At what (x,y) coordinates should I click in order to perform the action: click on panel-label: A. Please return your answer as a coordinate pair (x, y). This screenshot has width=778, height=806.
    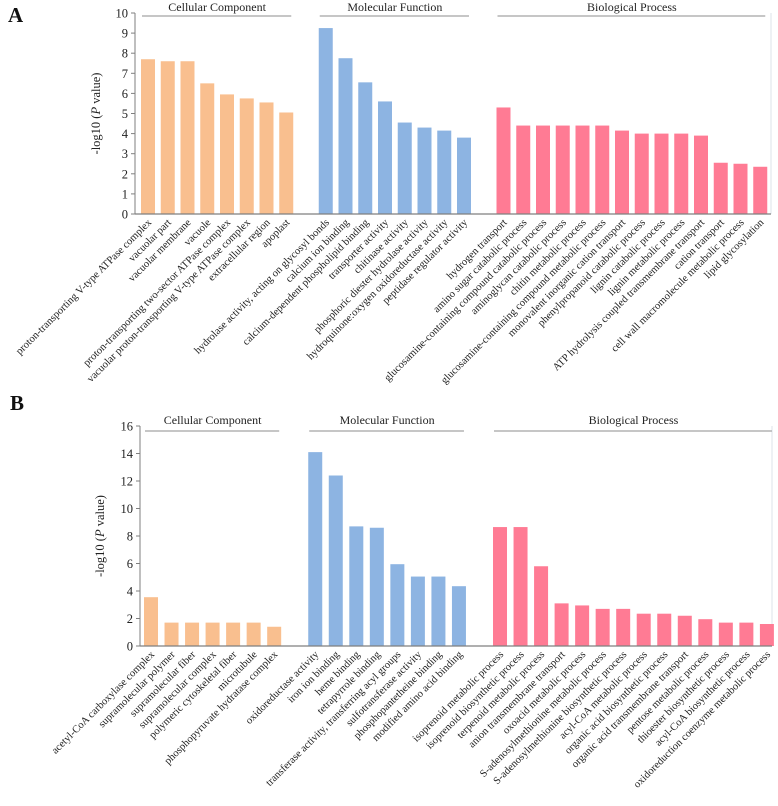
    Looking at the image, I should click on (16, 15).